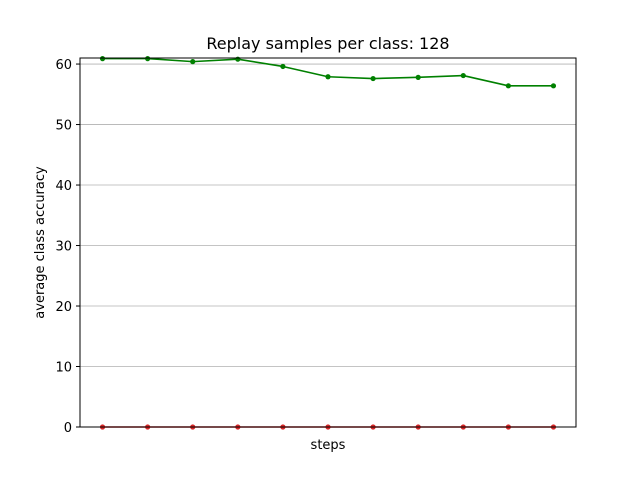 The image size is (640, 480). Describe the element at coordinates (328, 445) in the screenshot. I see `x-axis-label: steps` at that location.